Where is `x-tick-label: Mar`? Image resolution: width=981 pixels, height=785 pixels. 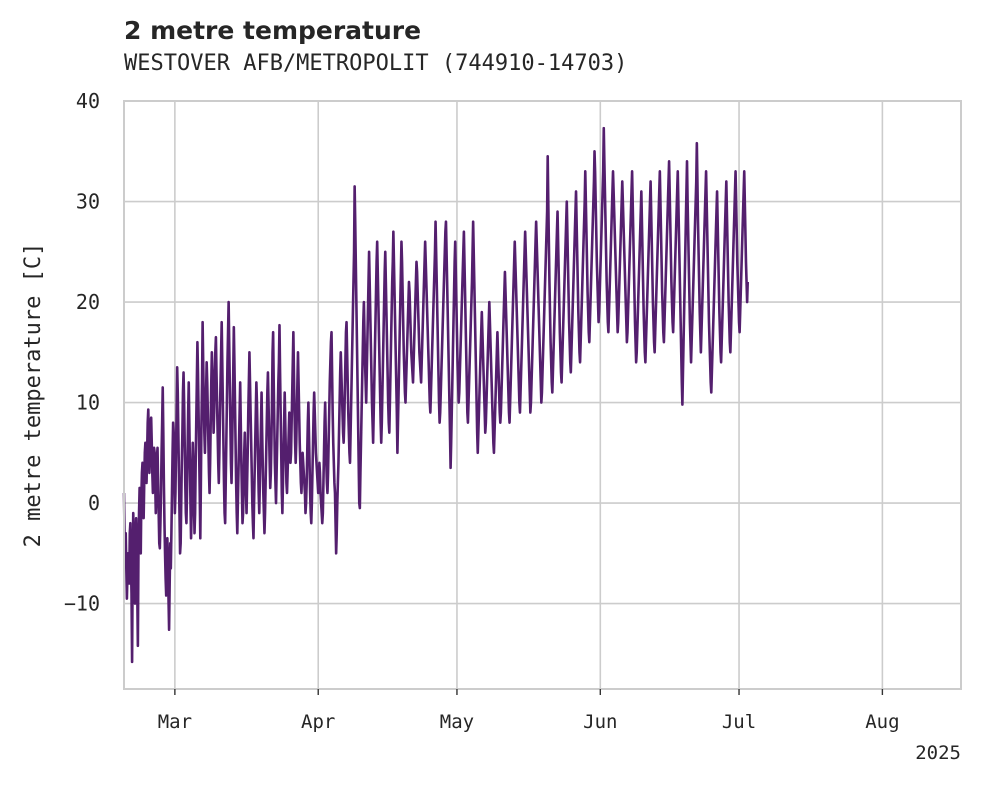
x-tick-label: Mar is located at coordinates (175, 722).